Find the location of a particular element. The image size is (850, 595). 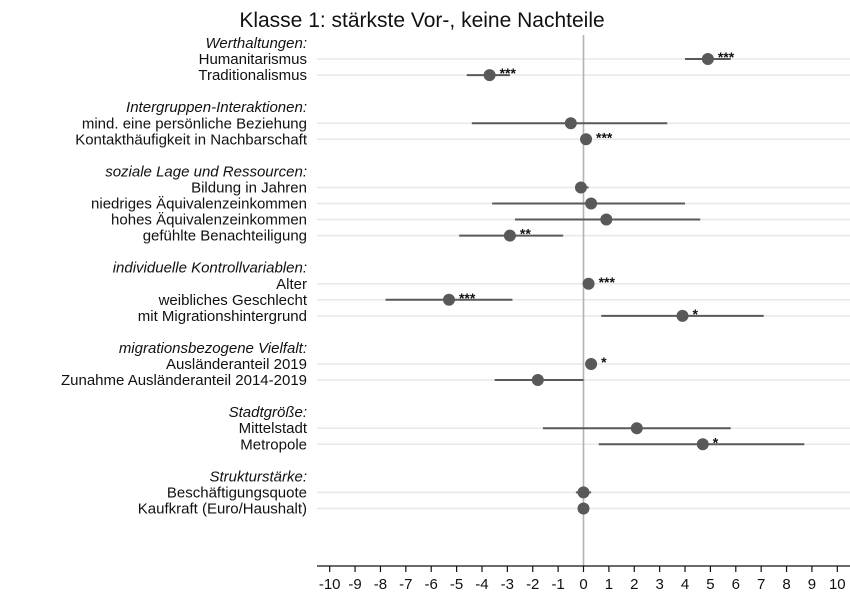

x-tick-label: 8 is located at coordinates (786, 584).